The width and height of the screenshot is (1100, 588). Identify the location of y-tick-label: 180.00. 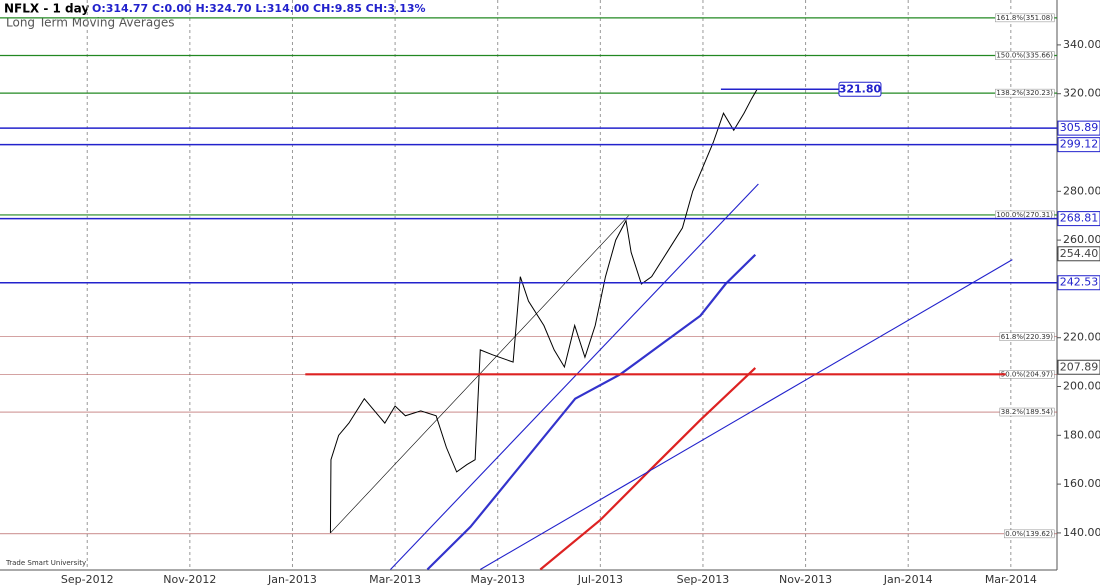
(1081, 434).